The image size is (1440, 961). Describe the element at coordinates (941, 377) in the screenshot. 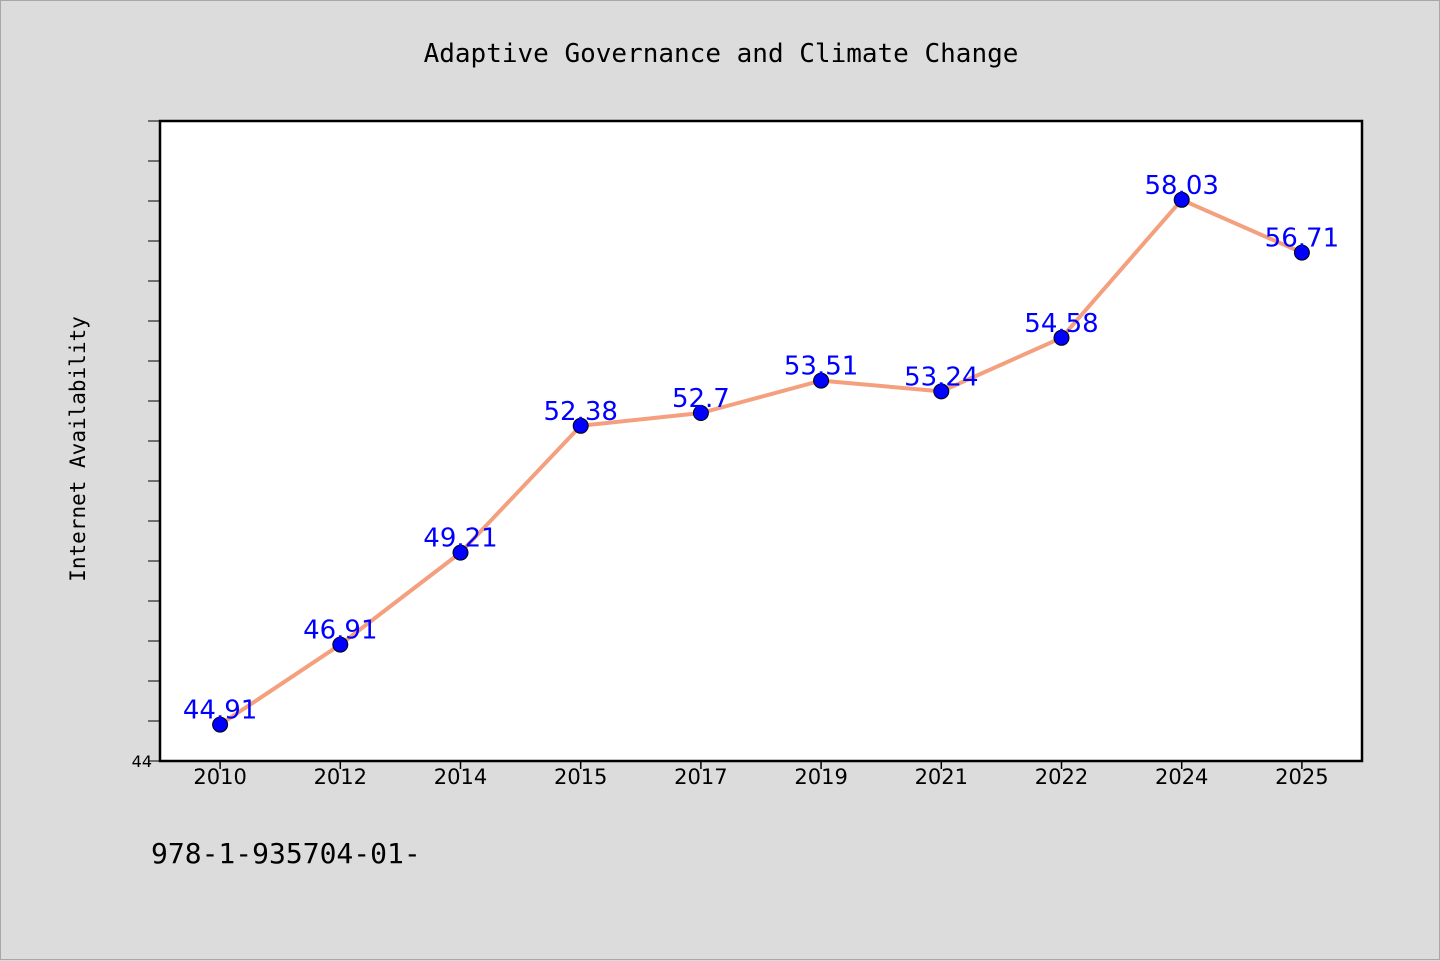

I see `data-label: 53.24` at that location.